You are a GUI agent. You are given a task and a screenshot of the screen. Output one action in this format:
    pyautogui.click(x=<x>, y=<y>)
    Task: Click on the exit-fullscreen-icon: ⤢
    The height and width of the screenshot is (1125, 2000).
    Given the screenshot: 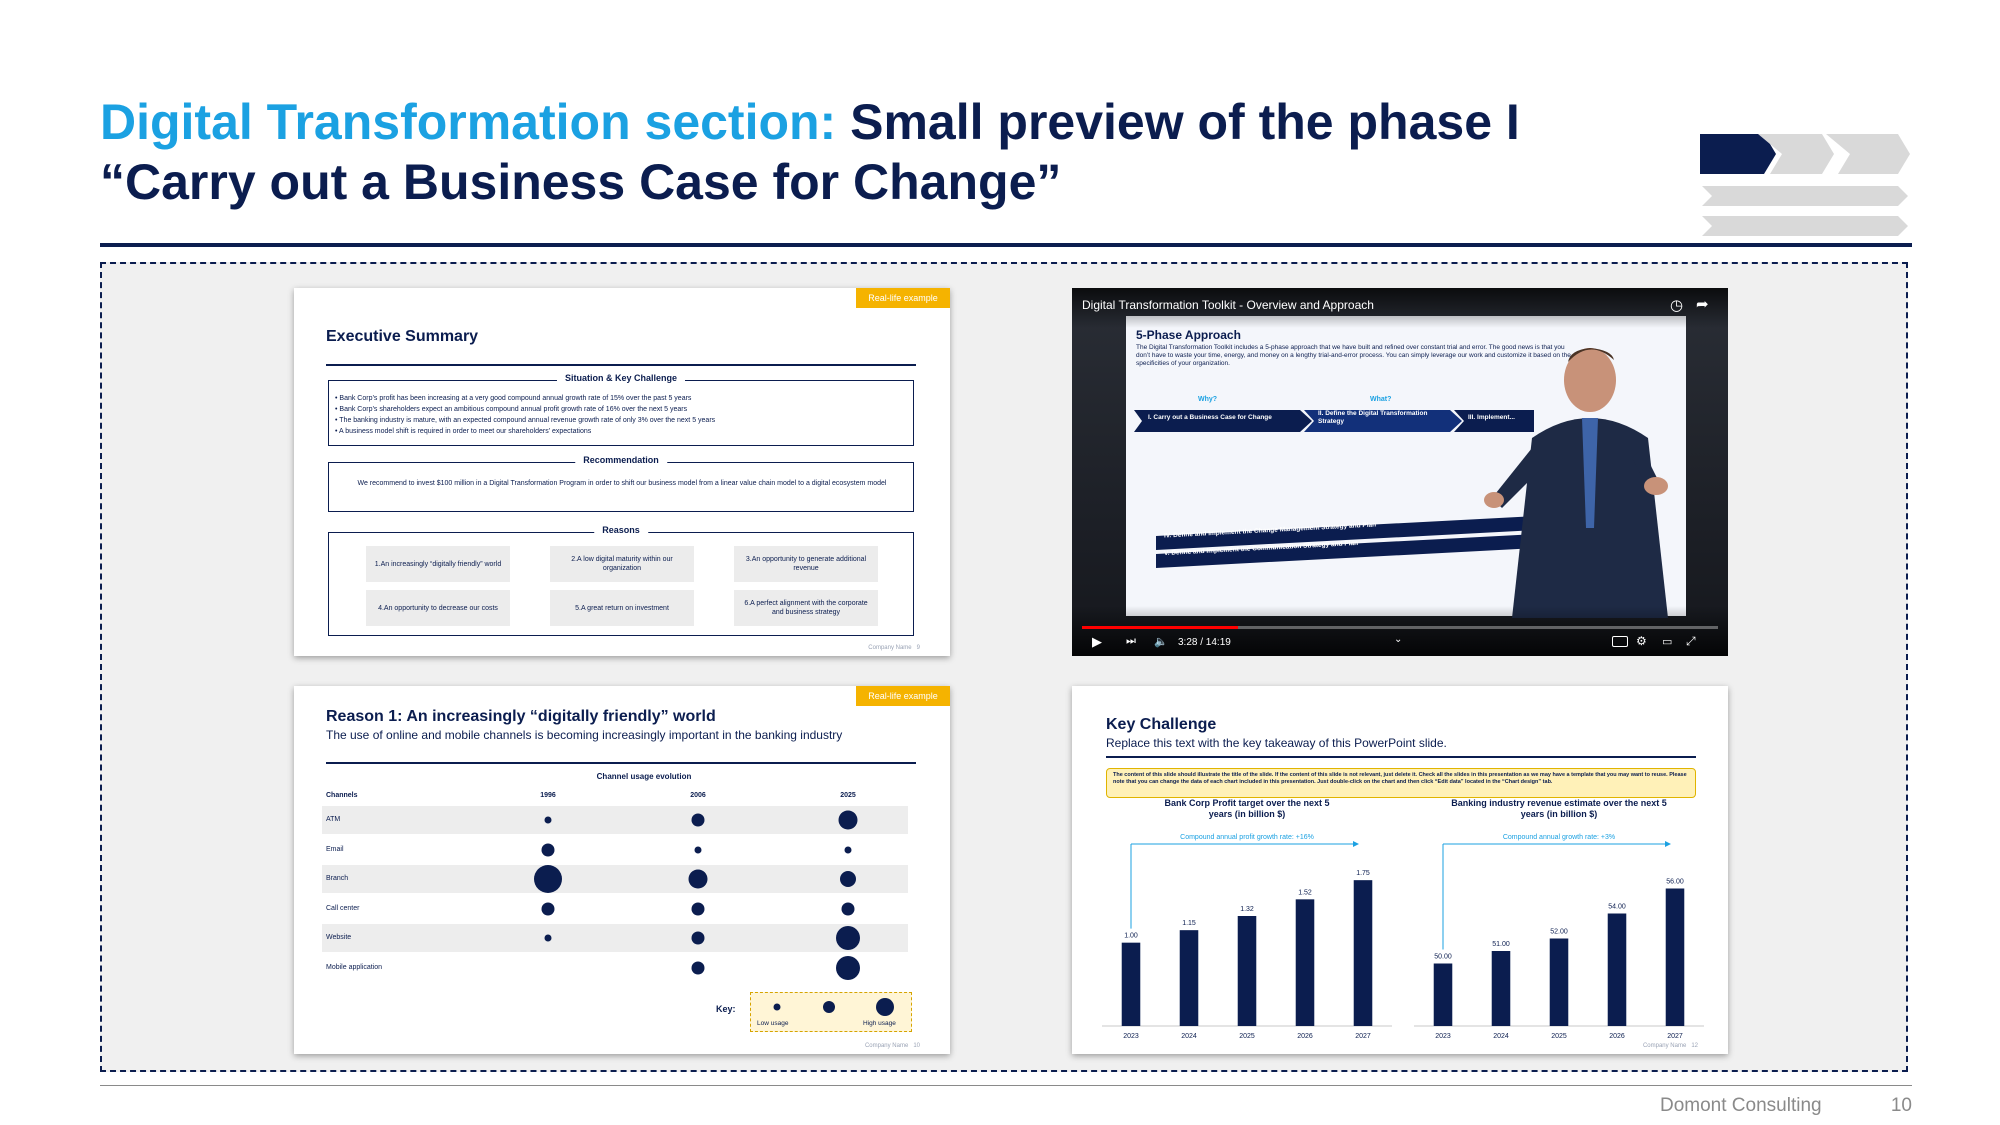 What is the action you would take?
    pyautogui.click(x=1691, y=641)
    